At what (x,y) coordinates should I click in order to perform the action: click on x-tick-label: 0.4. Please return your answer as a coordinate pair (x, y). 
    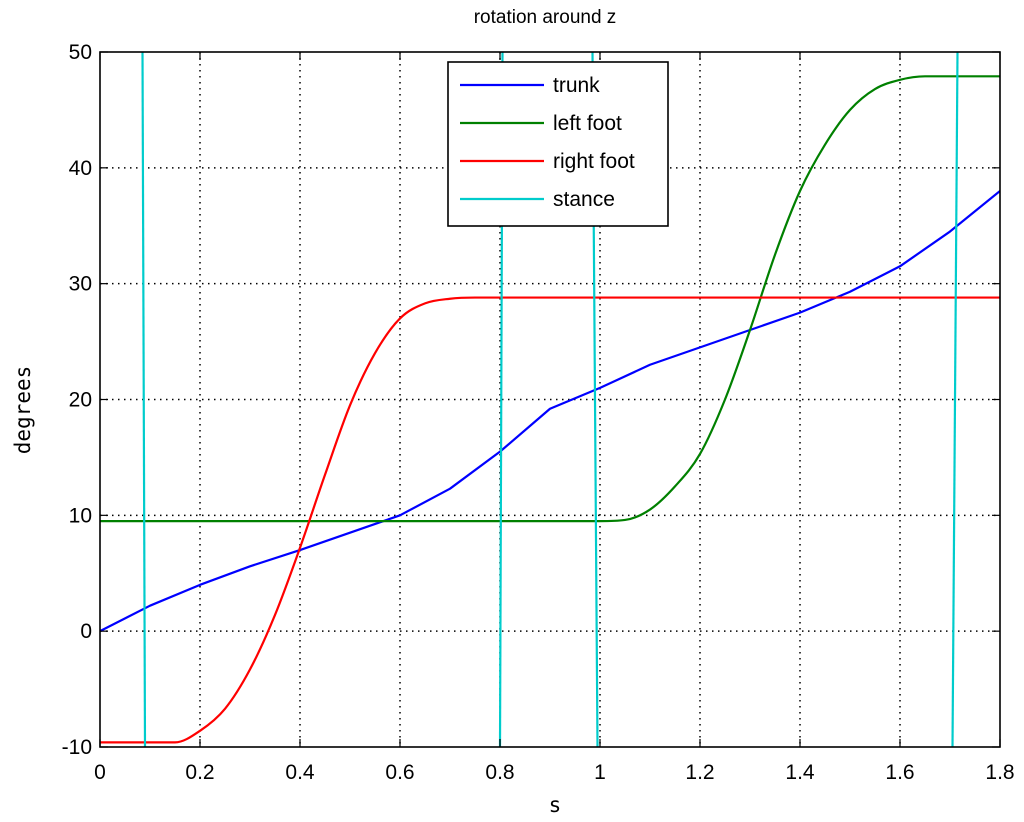
    Looking at the image, I should click on (300, 772).